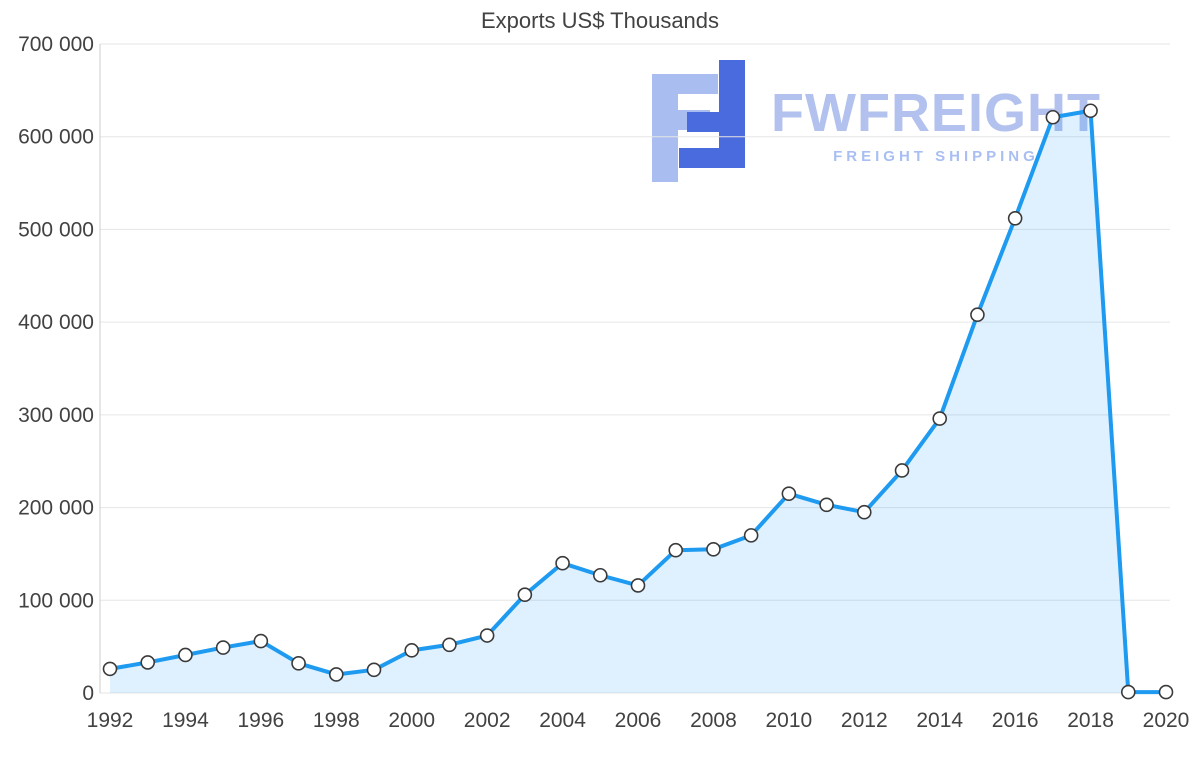  I want to click on x-tick-label: 1992, so click(110, 720).